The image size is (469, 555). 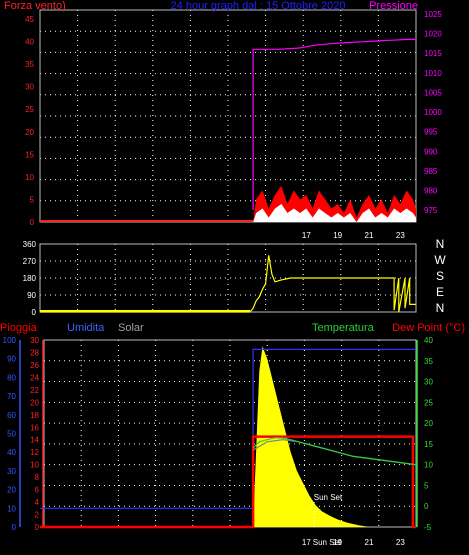 What do you see at coordinates (11, 434) in the screenshot?
I see `humidity-tick: 50` at bounding box center [11, 434].